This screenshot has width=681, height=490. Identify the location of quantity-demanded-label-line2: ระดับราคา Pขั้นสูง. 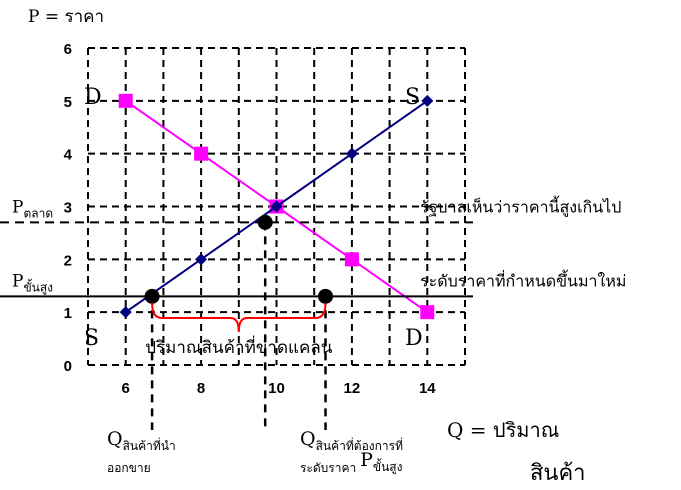
(351, 462).